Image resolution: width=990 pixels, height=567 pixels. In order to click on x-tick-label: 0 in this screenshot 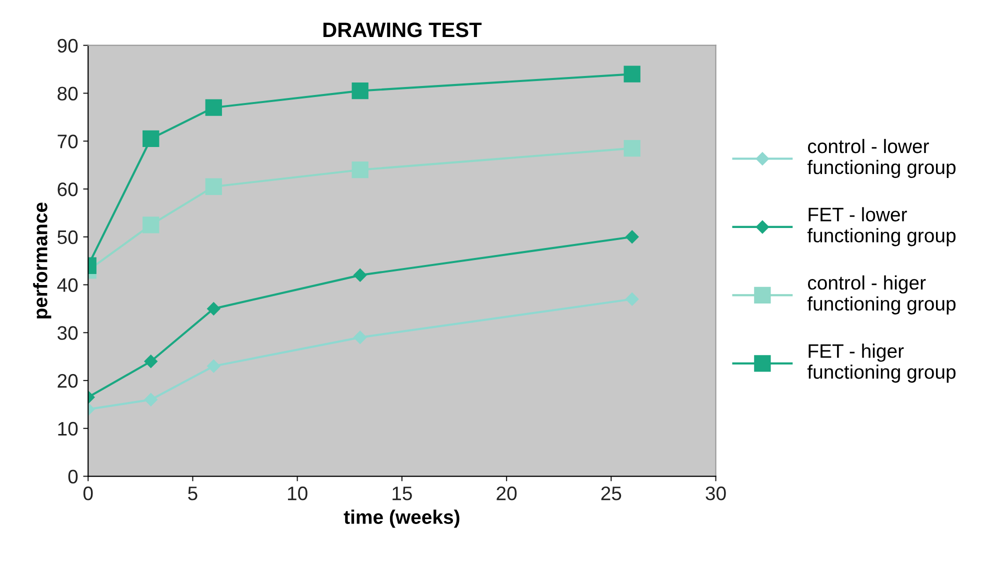, I will do `click(88, 493)`.